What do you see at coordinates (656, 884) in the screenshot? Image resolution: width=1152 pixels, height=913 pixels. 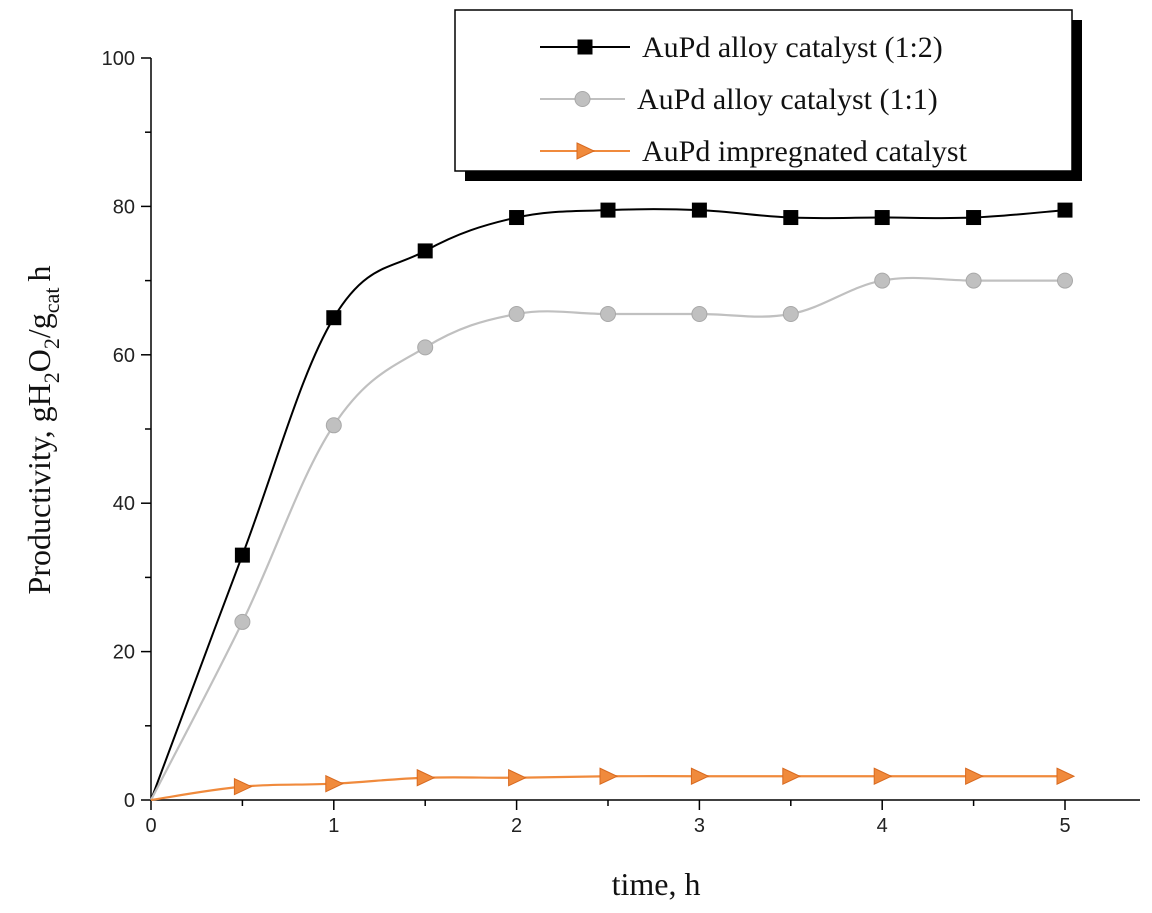 I see `x-axis-title: time, h` at bounding box center [656, 884].